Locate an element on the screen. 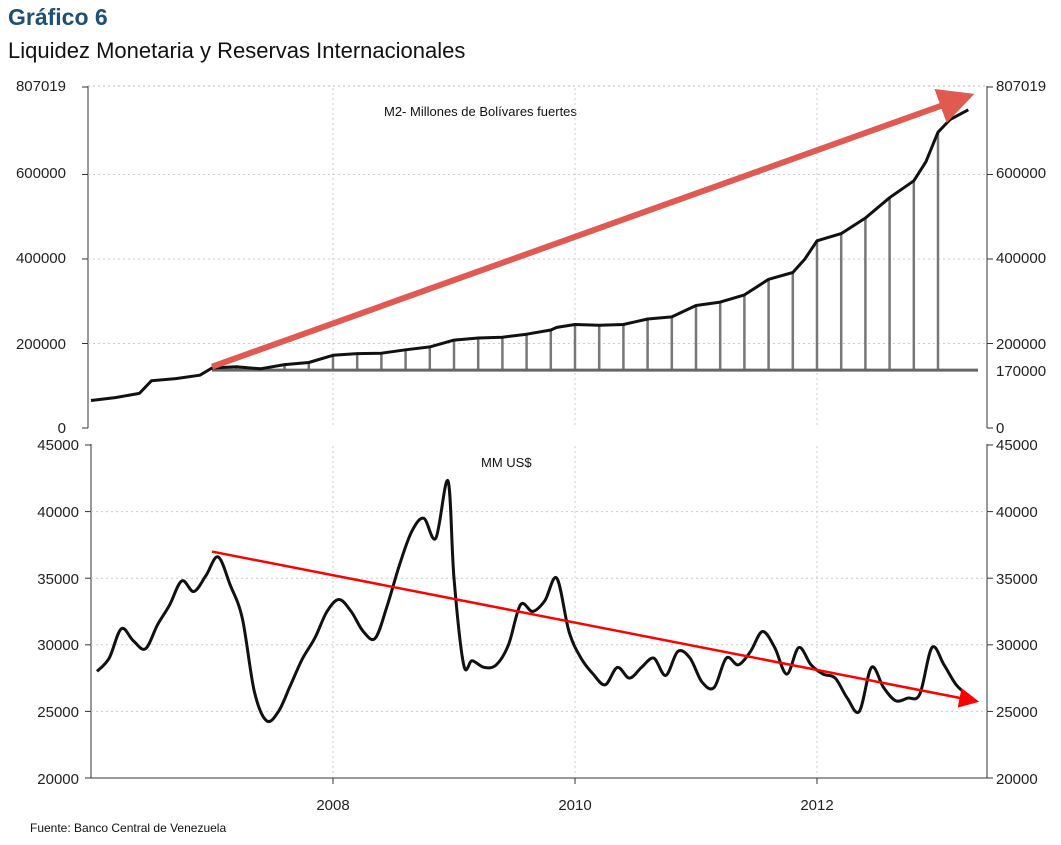 The image size is (1061, 845). bottom-ytick-35000: 35000 is located at coordinates (58, 579).